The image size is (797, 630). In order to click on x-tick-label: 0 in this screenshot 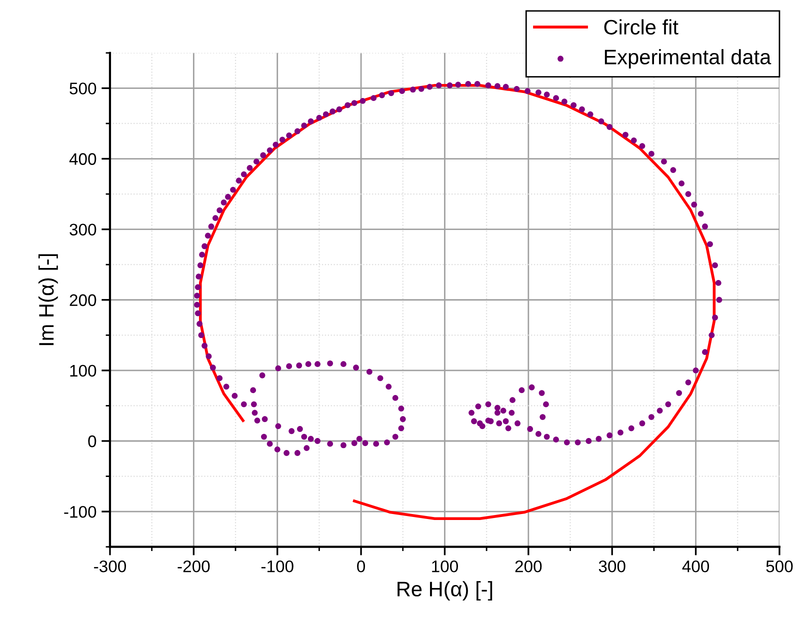, I will do `click(361, 566)`.